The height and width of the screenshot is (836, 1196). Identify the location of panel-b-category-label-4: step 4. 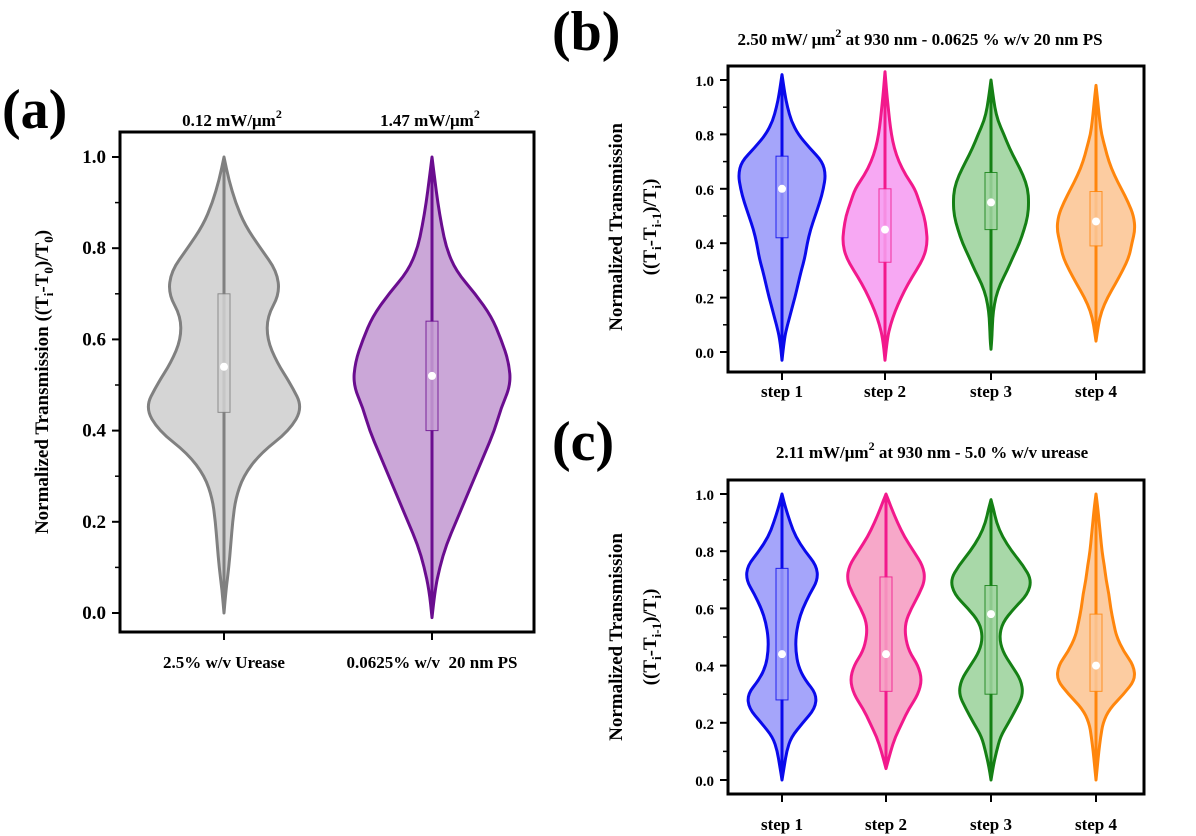
(1096, 391).